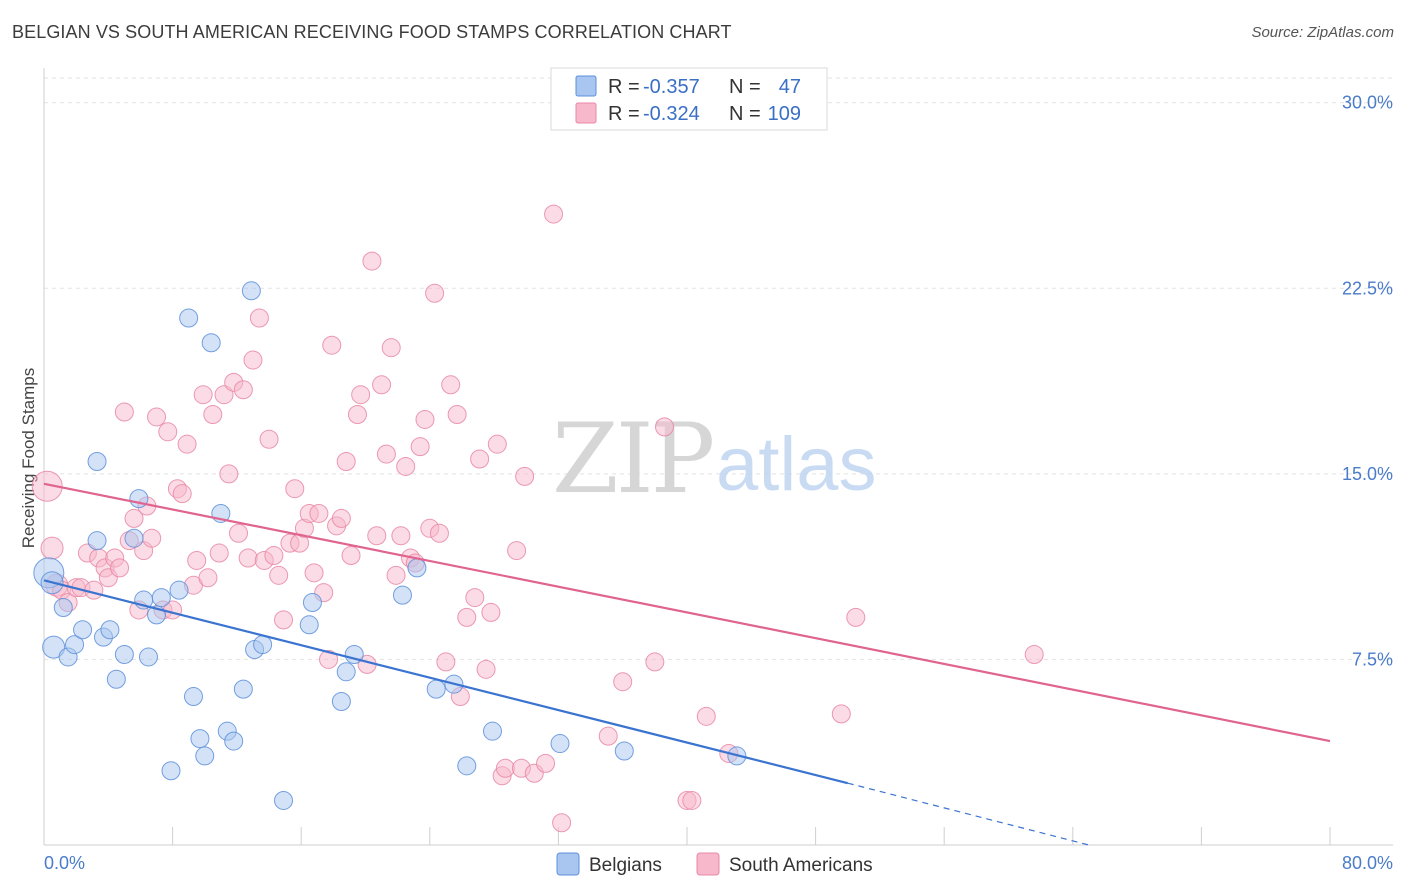  I want to click on belgians-trend-line, so click(446, 682).